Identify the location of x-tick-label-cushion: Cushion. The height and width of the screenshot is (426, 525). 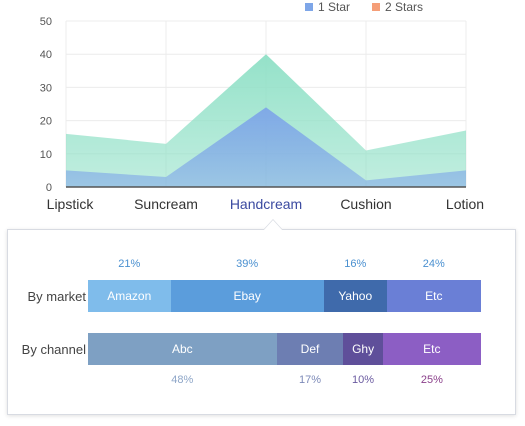
(365, 204).